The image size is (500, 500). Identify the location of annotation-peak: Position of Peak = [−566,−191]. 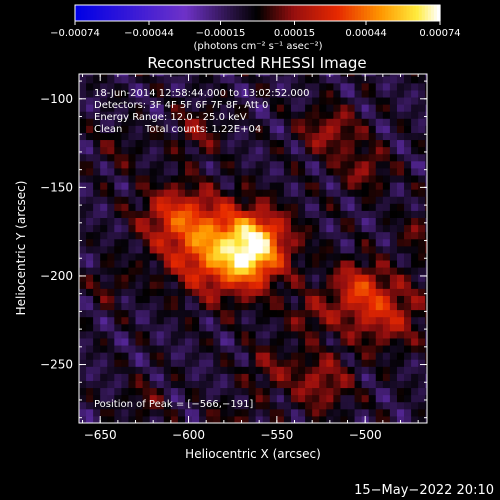
(173, 404).